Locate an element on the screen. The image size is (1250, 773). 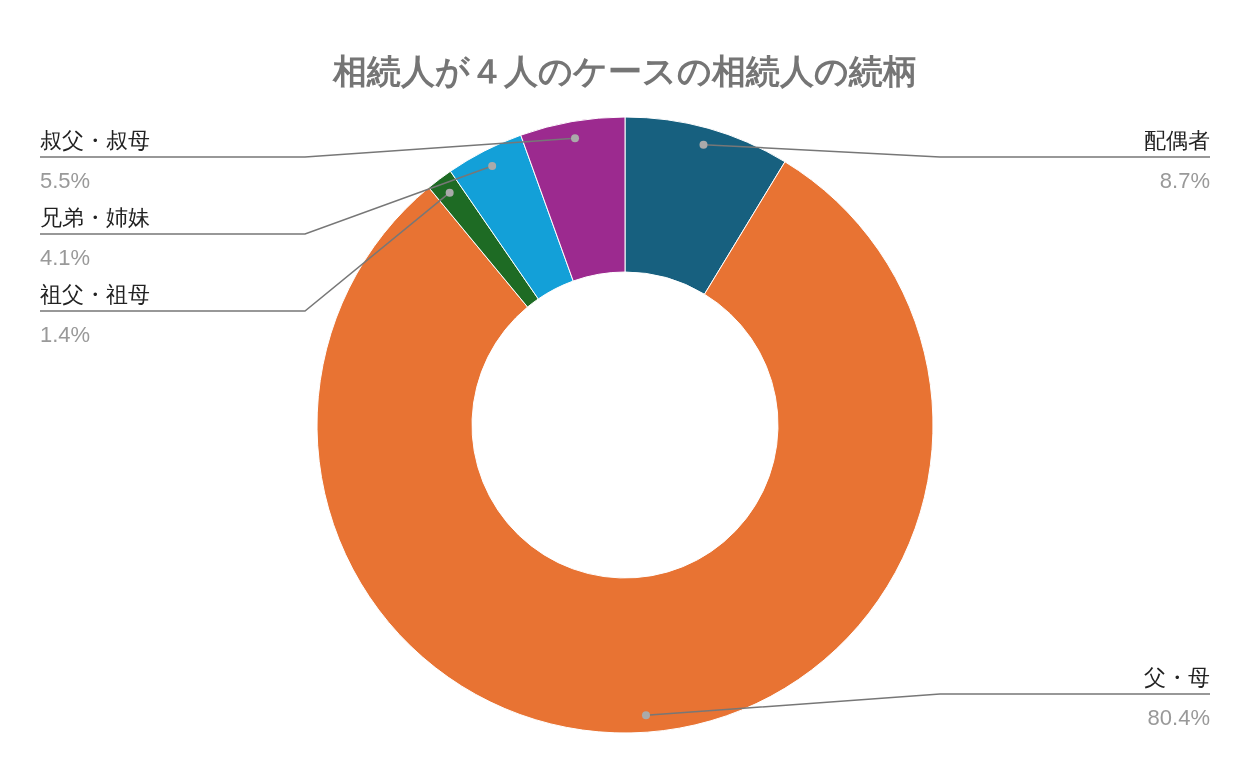
data-label: 8.7% is located at coordinates (1184, 180).